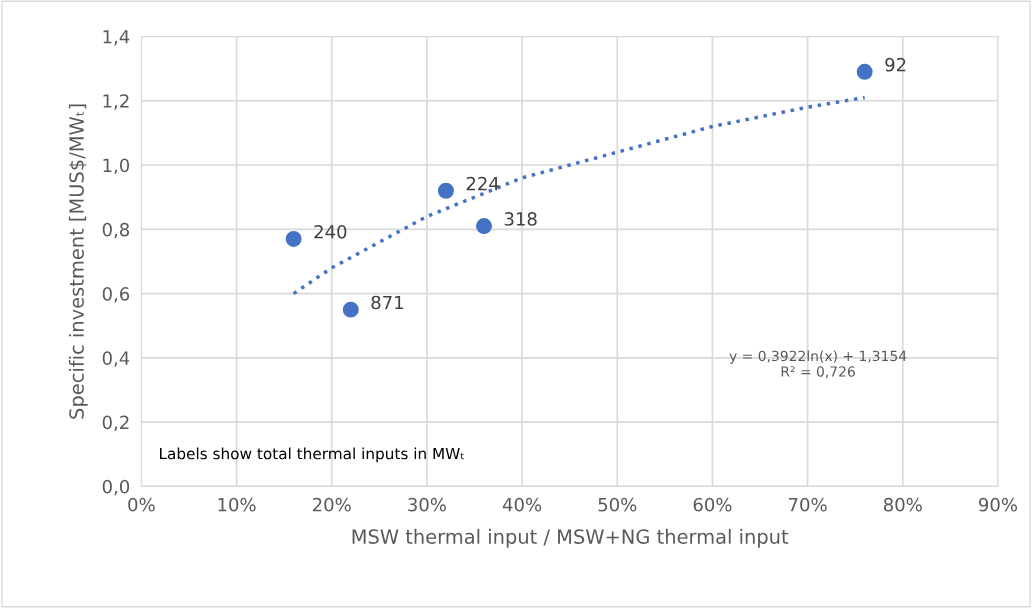 Image resolution: width=1032 pixels, height=608 pixels. What do you see at coordinates (141, 504) in the screenshot?
I see `x-tick-label: 0%` at bounding box center [141, 504].